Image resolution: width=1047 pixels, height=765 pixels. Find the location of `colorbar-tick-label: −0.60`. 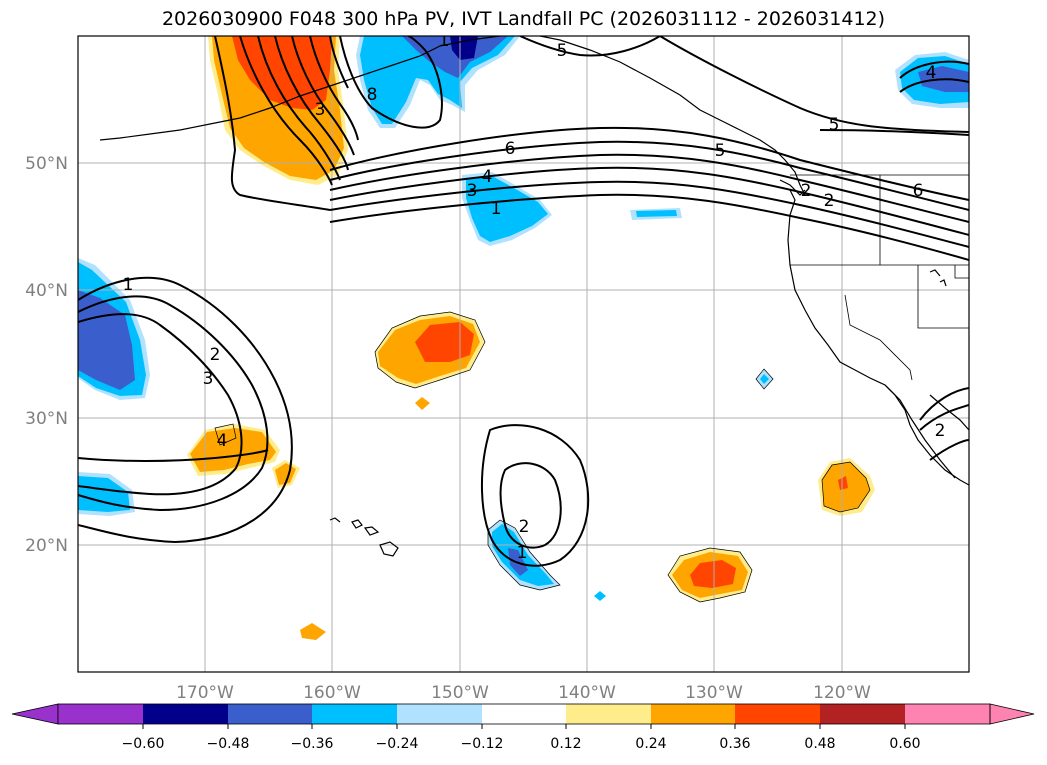

colorbar-tick-label: −0.60 is located at coordinates (143, 744).